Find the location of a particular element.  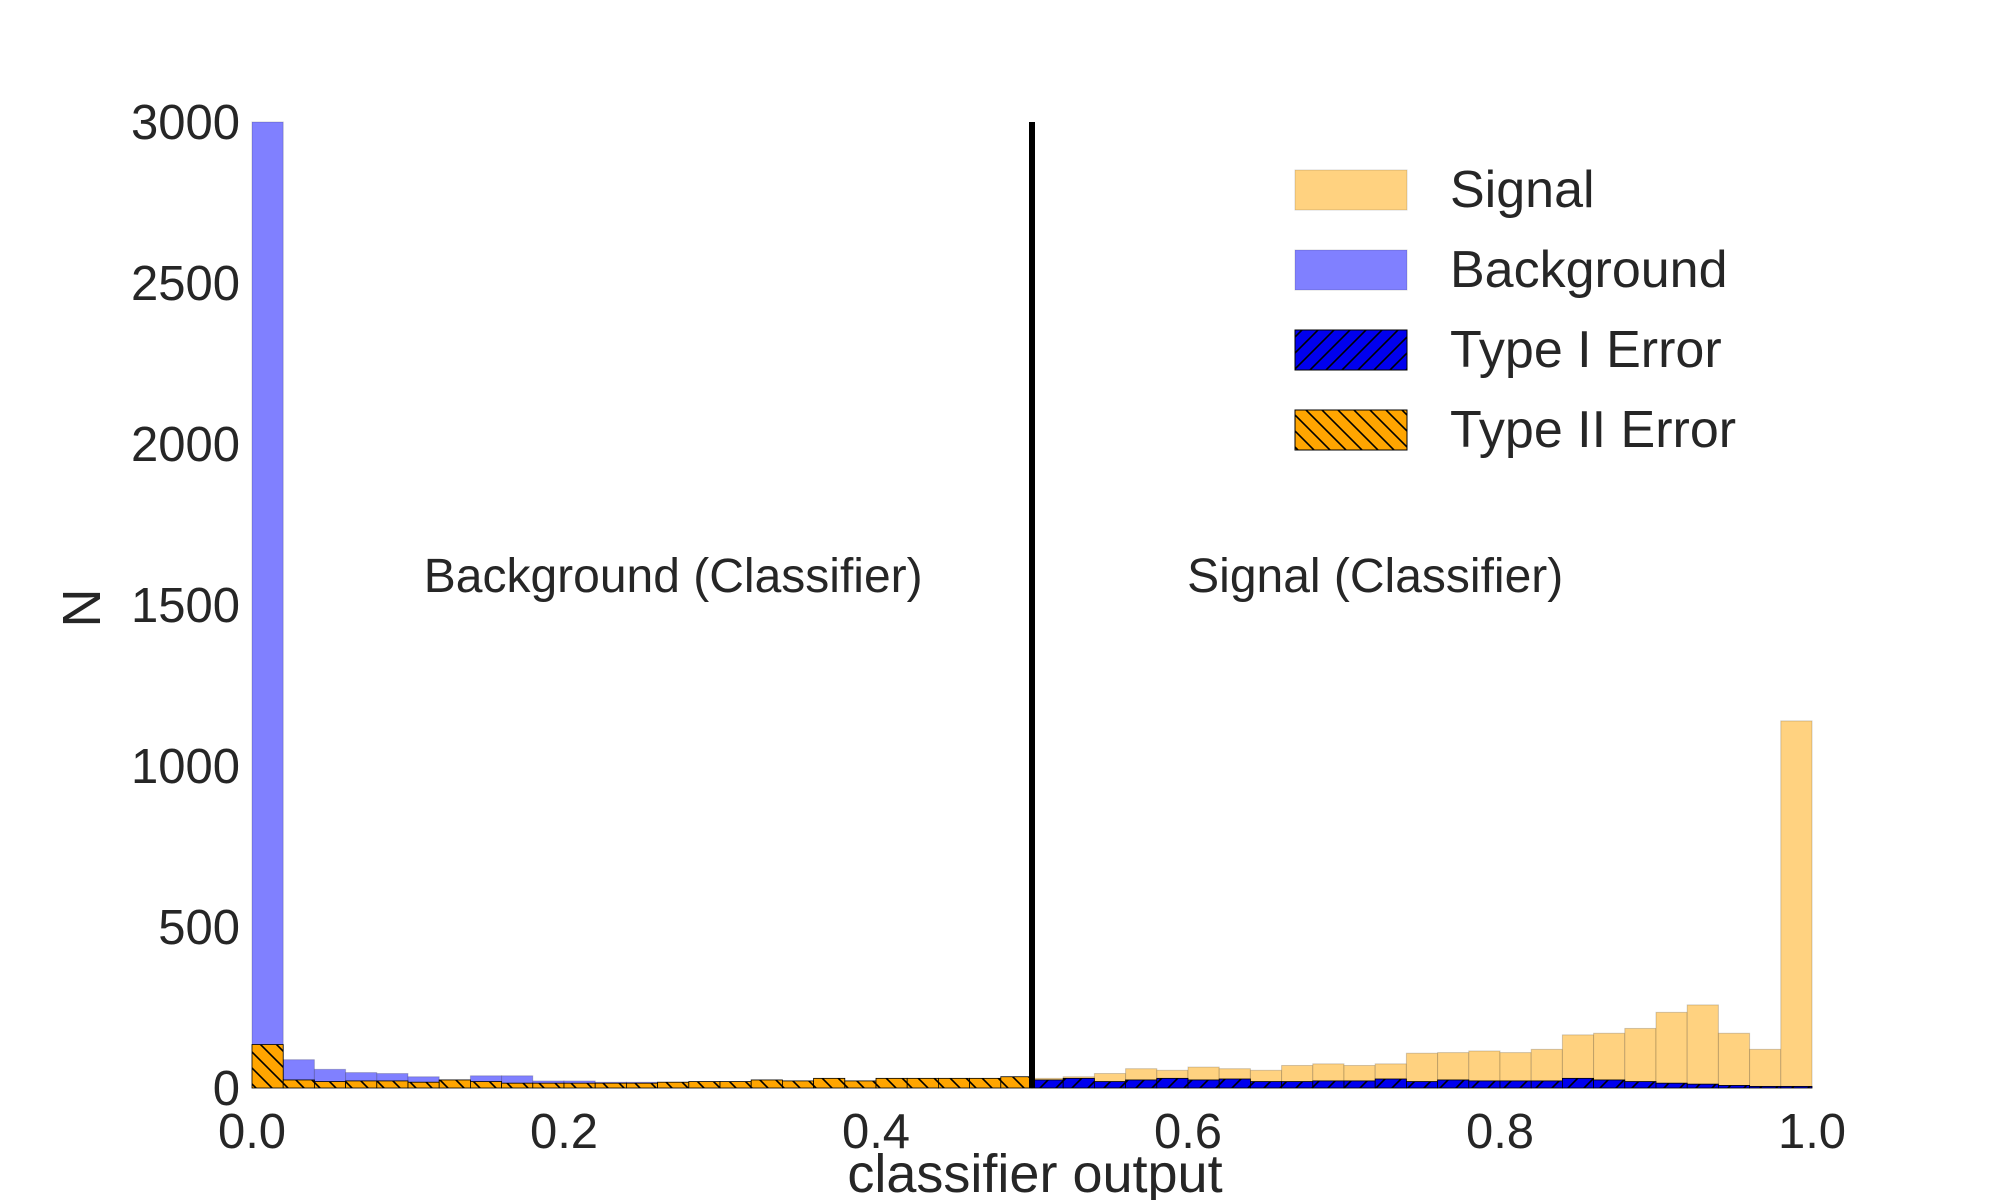

y-tick-label: 2000 is located at coordinates (185, 445).